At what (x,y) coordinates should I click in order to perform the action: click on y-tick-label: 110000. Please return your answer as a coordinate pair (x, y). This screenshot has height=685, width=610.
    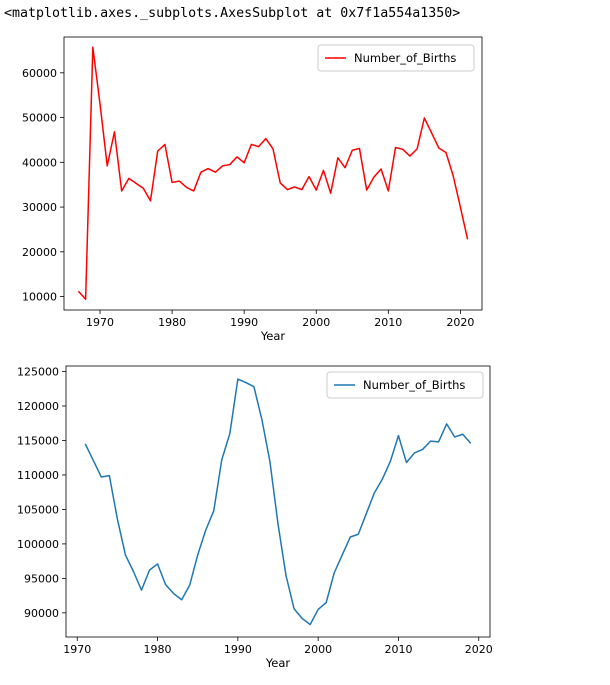
    Looking at the image, I should click on (38, 475).